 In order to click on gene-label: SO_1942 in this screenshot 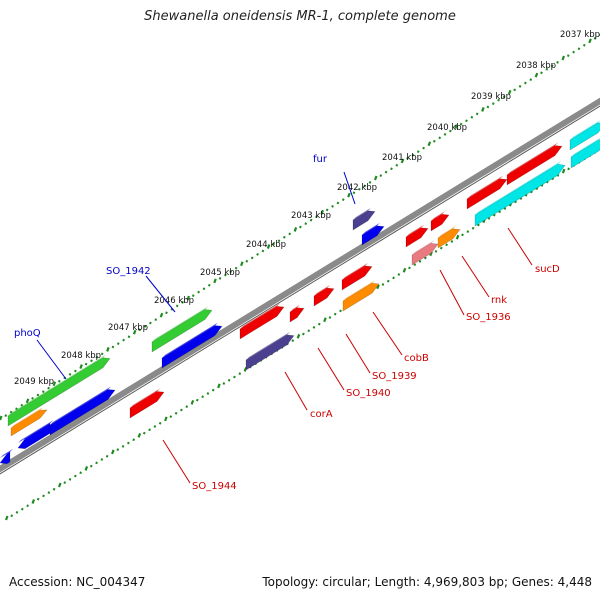, I will do `click(128, 271)`.